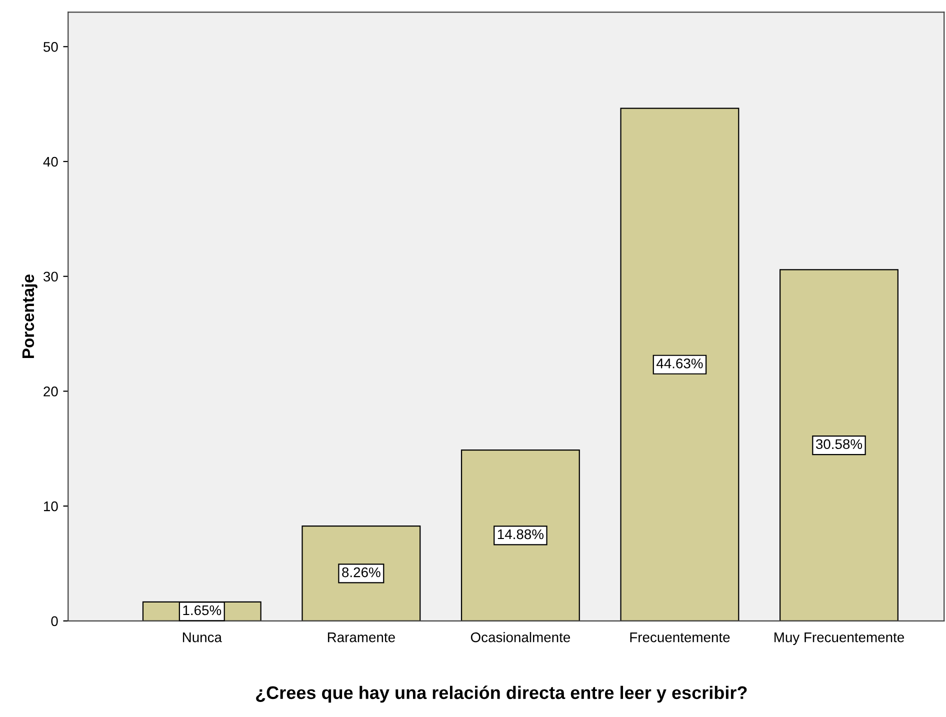 This screenshot has height=717, width=946. What do you see at coordinates (680, 637) in the screenshot?
I see `x-tick-label: Frecuentemente` at bounding box center [680, 637].